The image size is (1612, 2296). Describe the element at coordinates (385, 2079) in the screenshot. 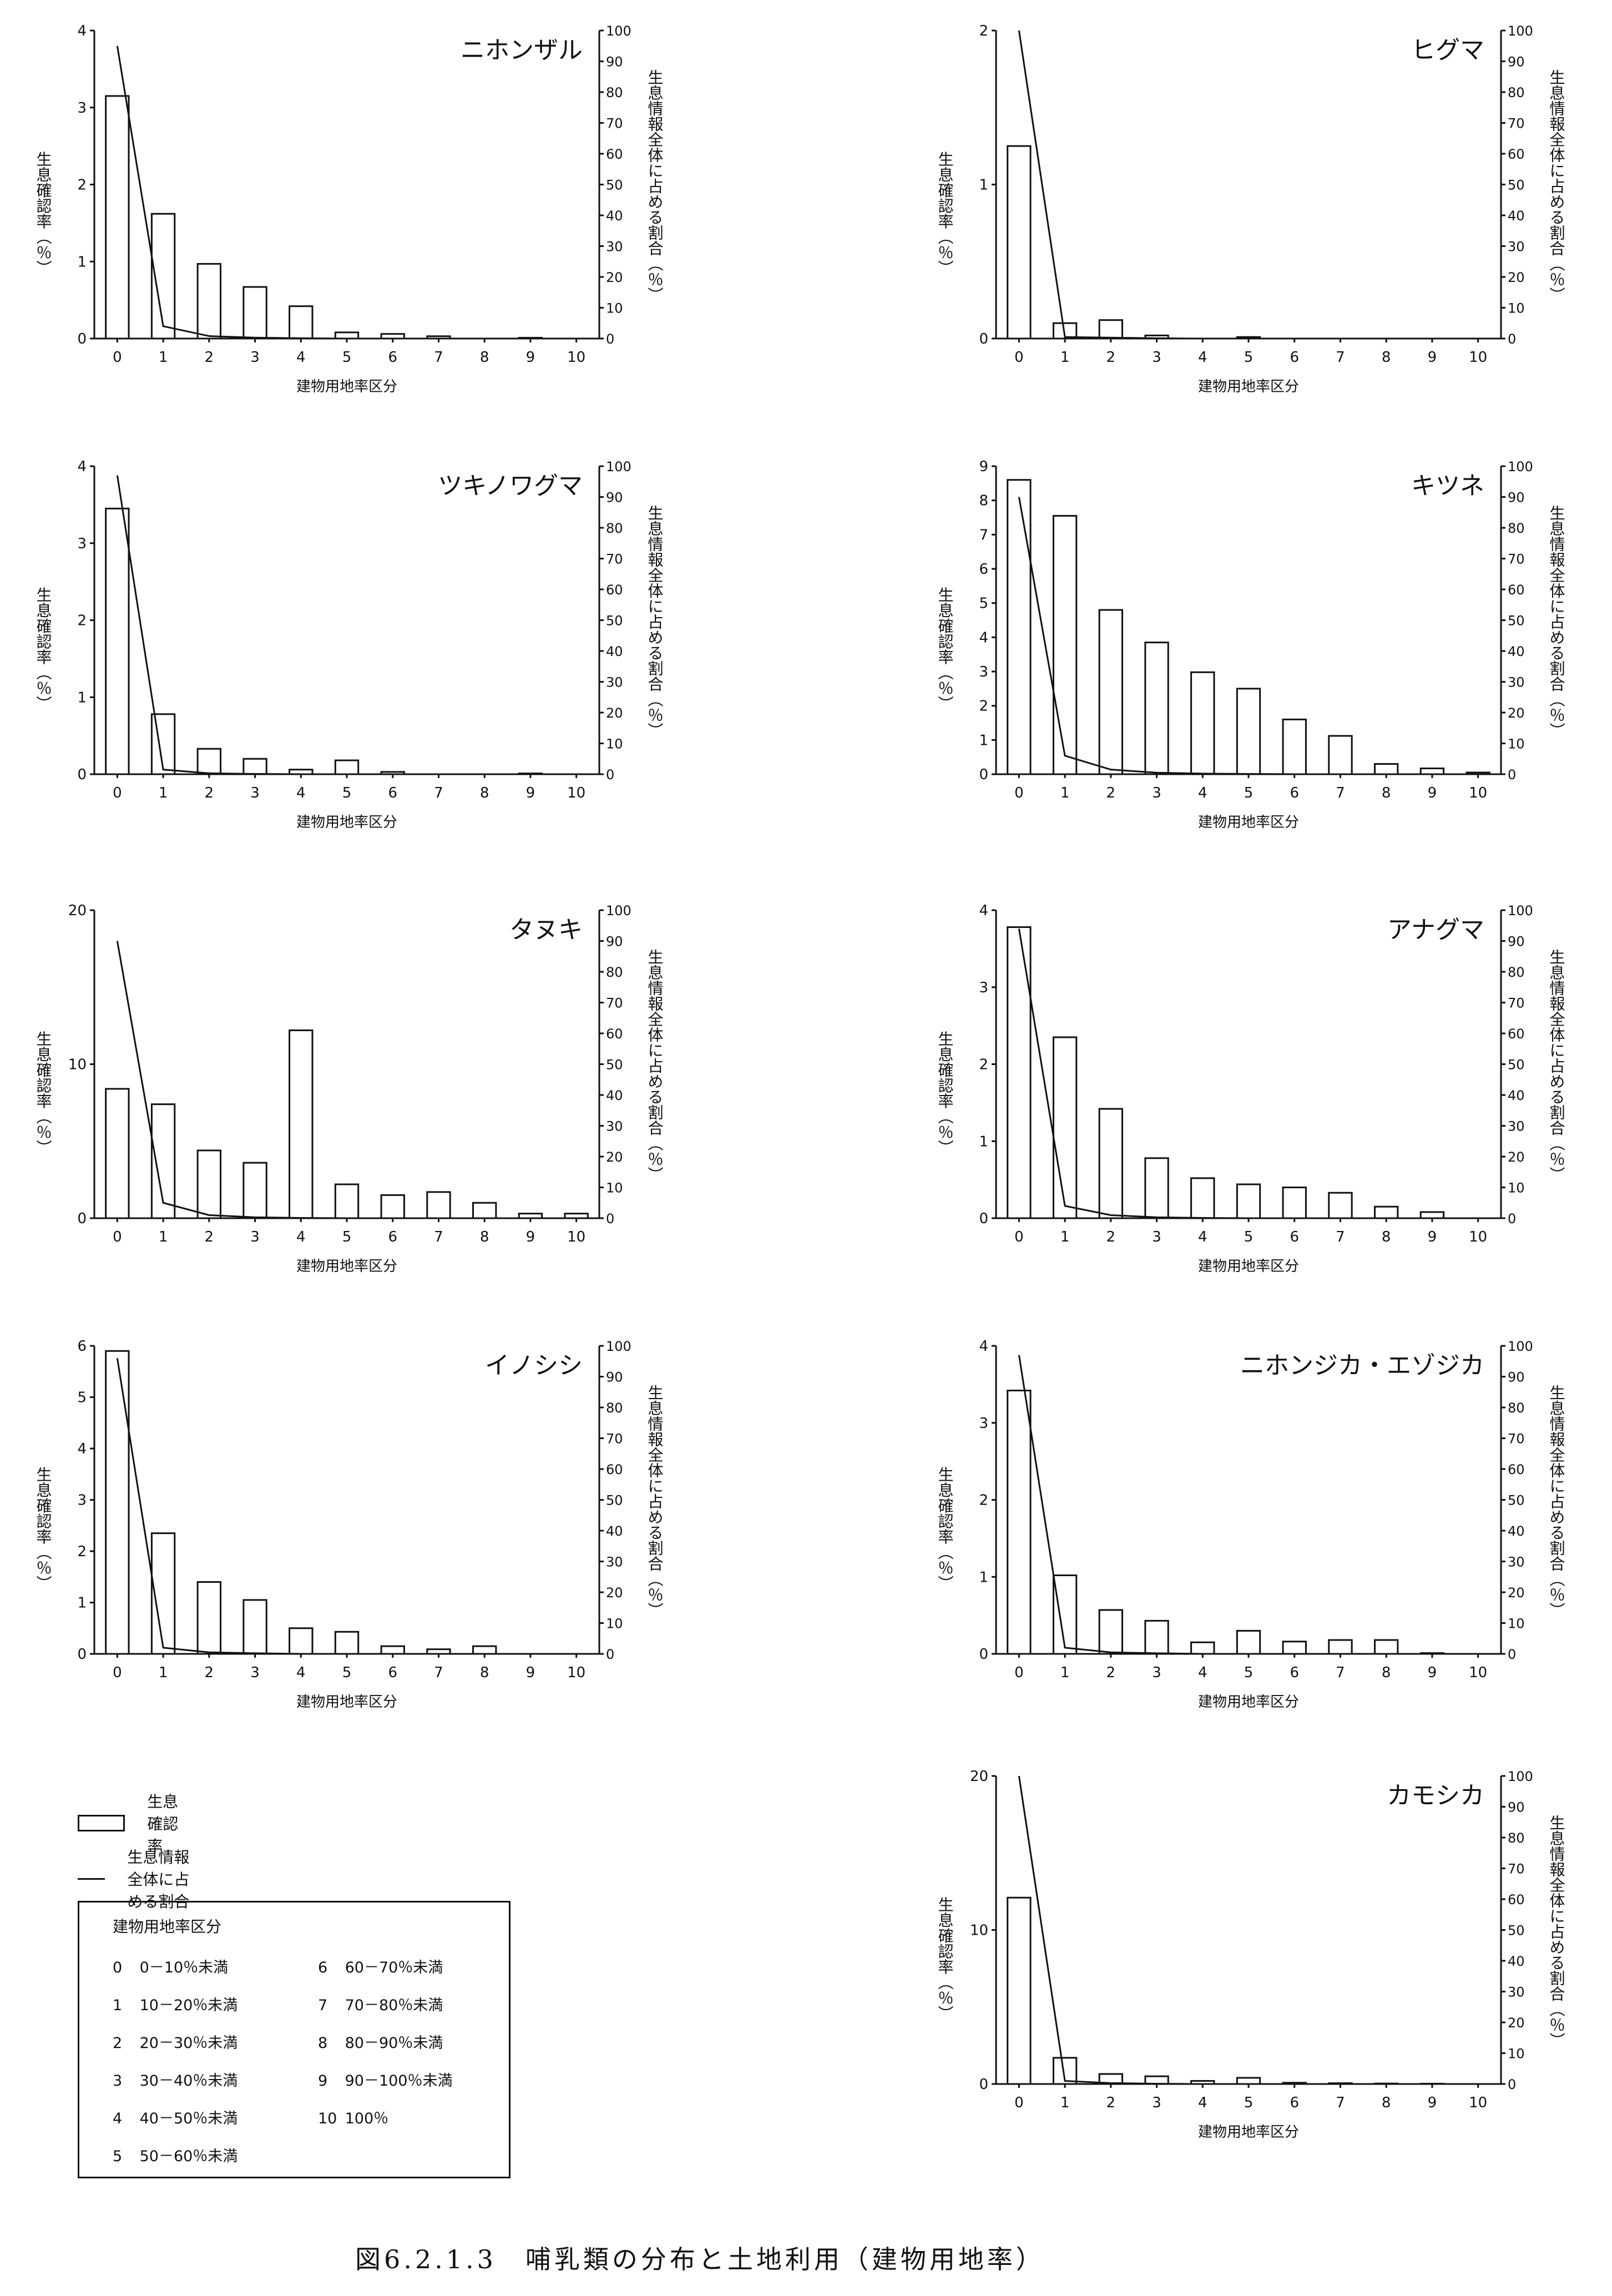

I see `category-legend-item: 9 90－100％未満` at that location.